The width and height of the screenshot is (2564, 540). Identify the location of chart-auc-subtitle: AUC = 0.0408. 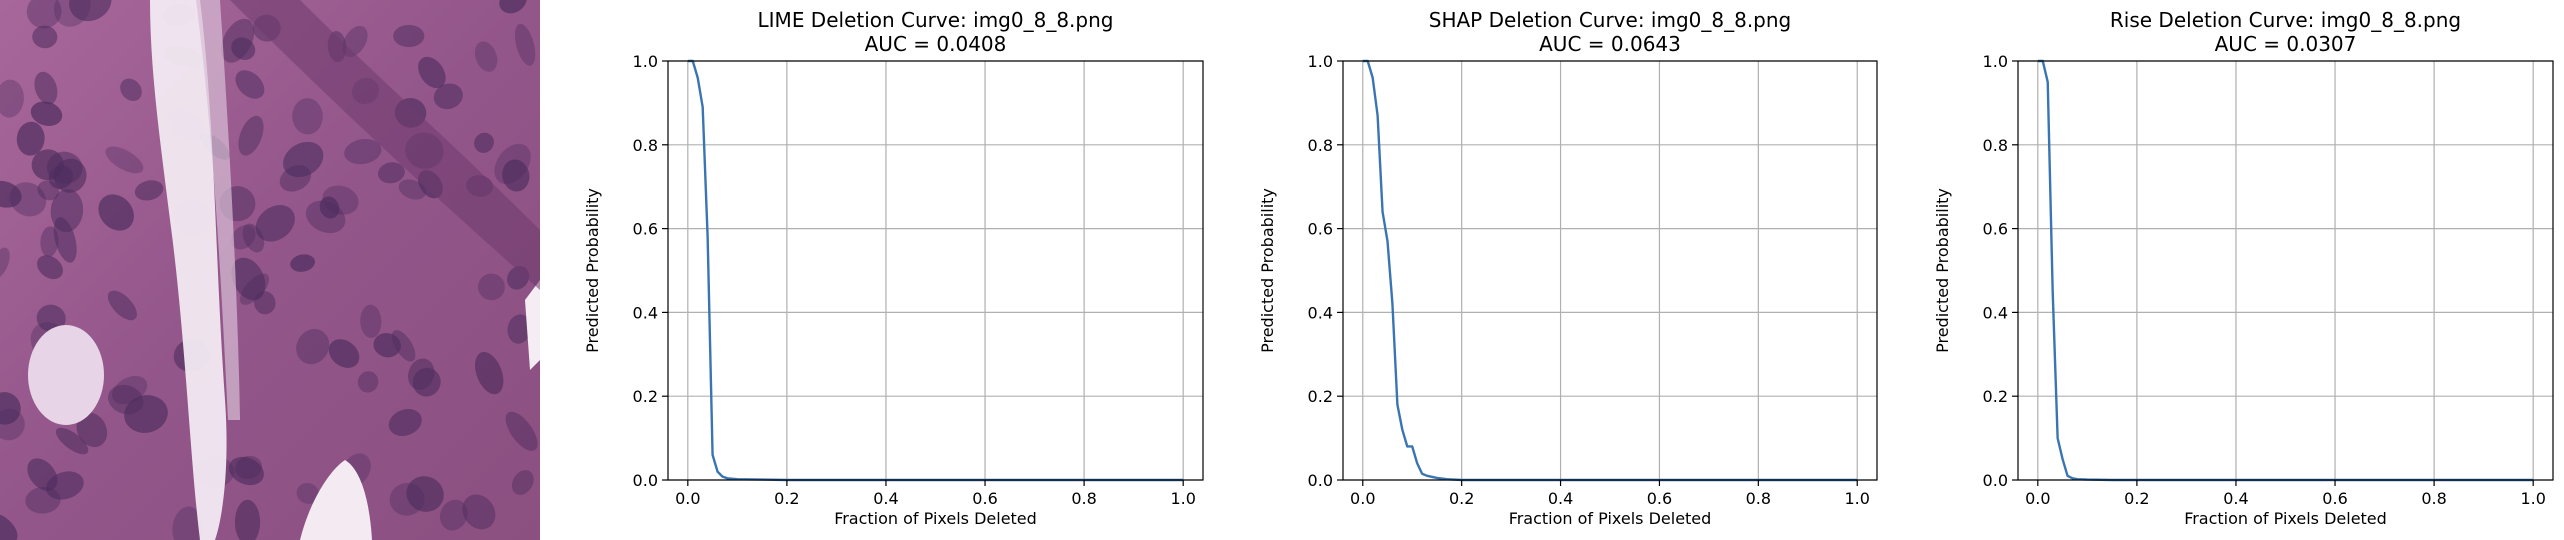
(936, 44).